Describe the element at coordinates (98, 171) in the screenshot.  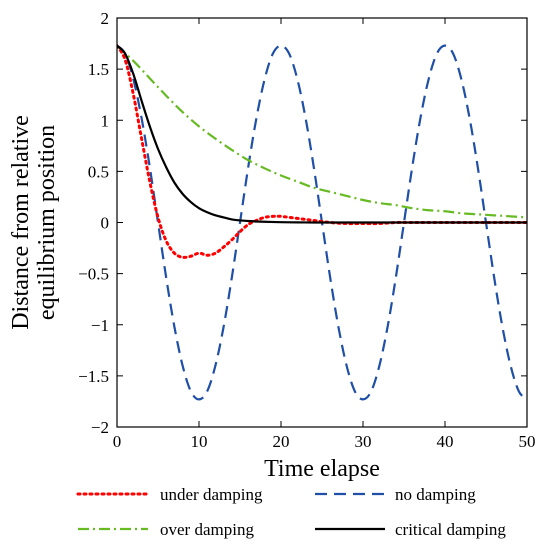
I see `y-tick-label: 0.5` at that location.